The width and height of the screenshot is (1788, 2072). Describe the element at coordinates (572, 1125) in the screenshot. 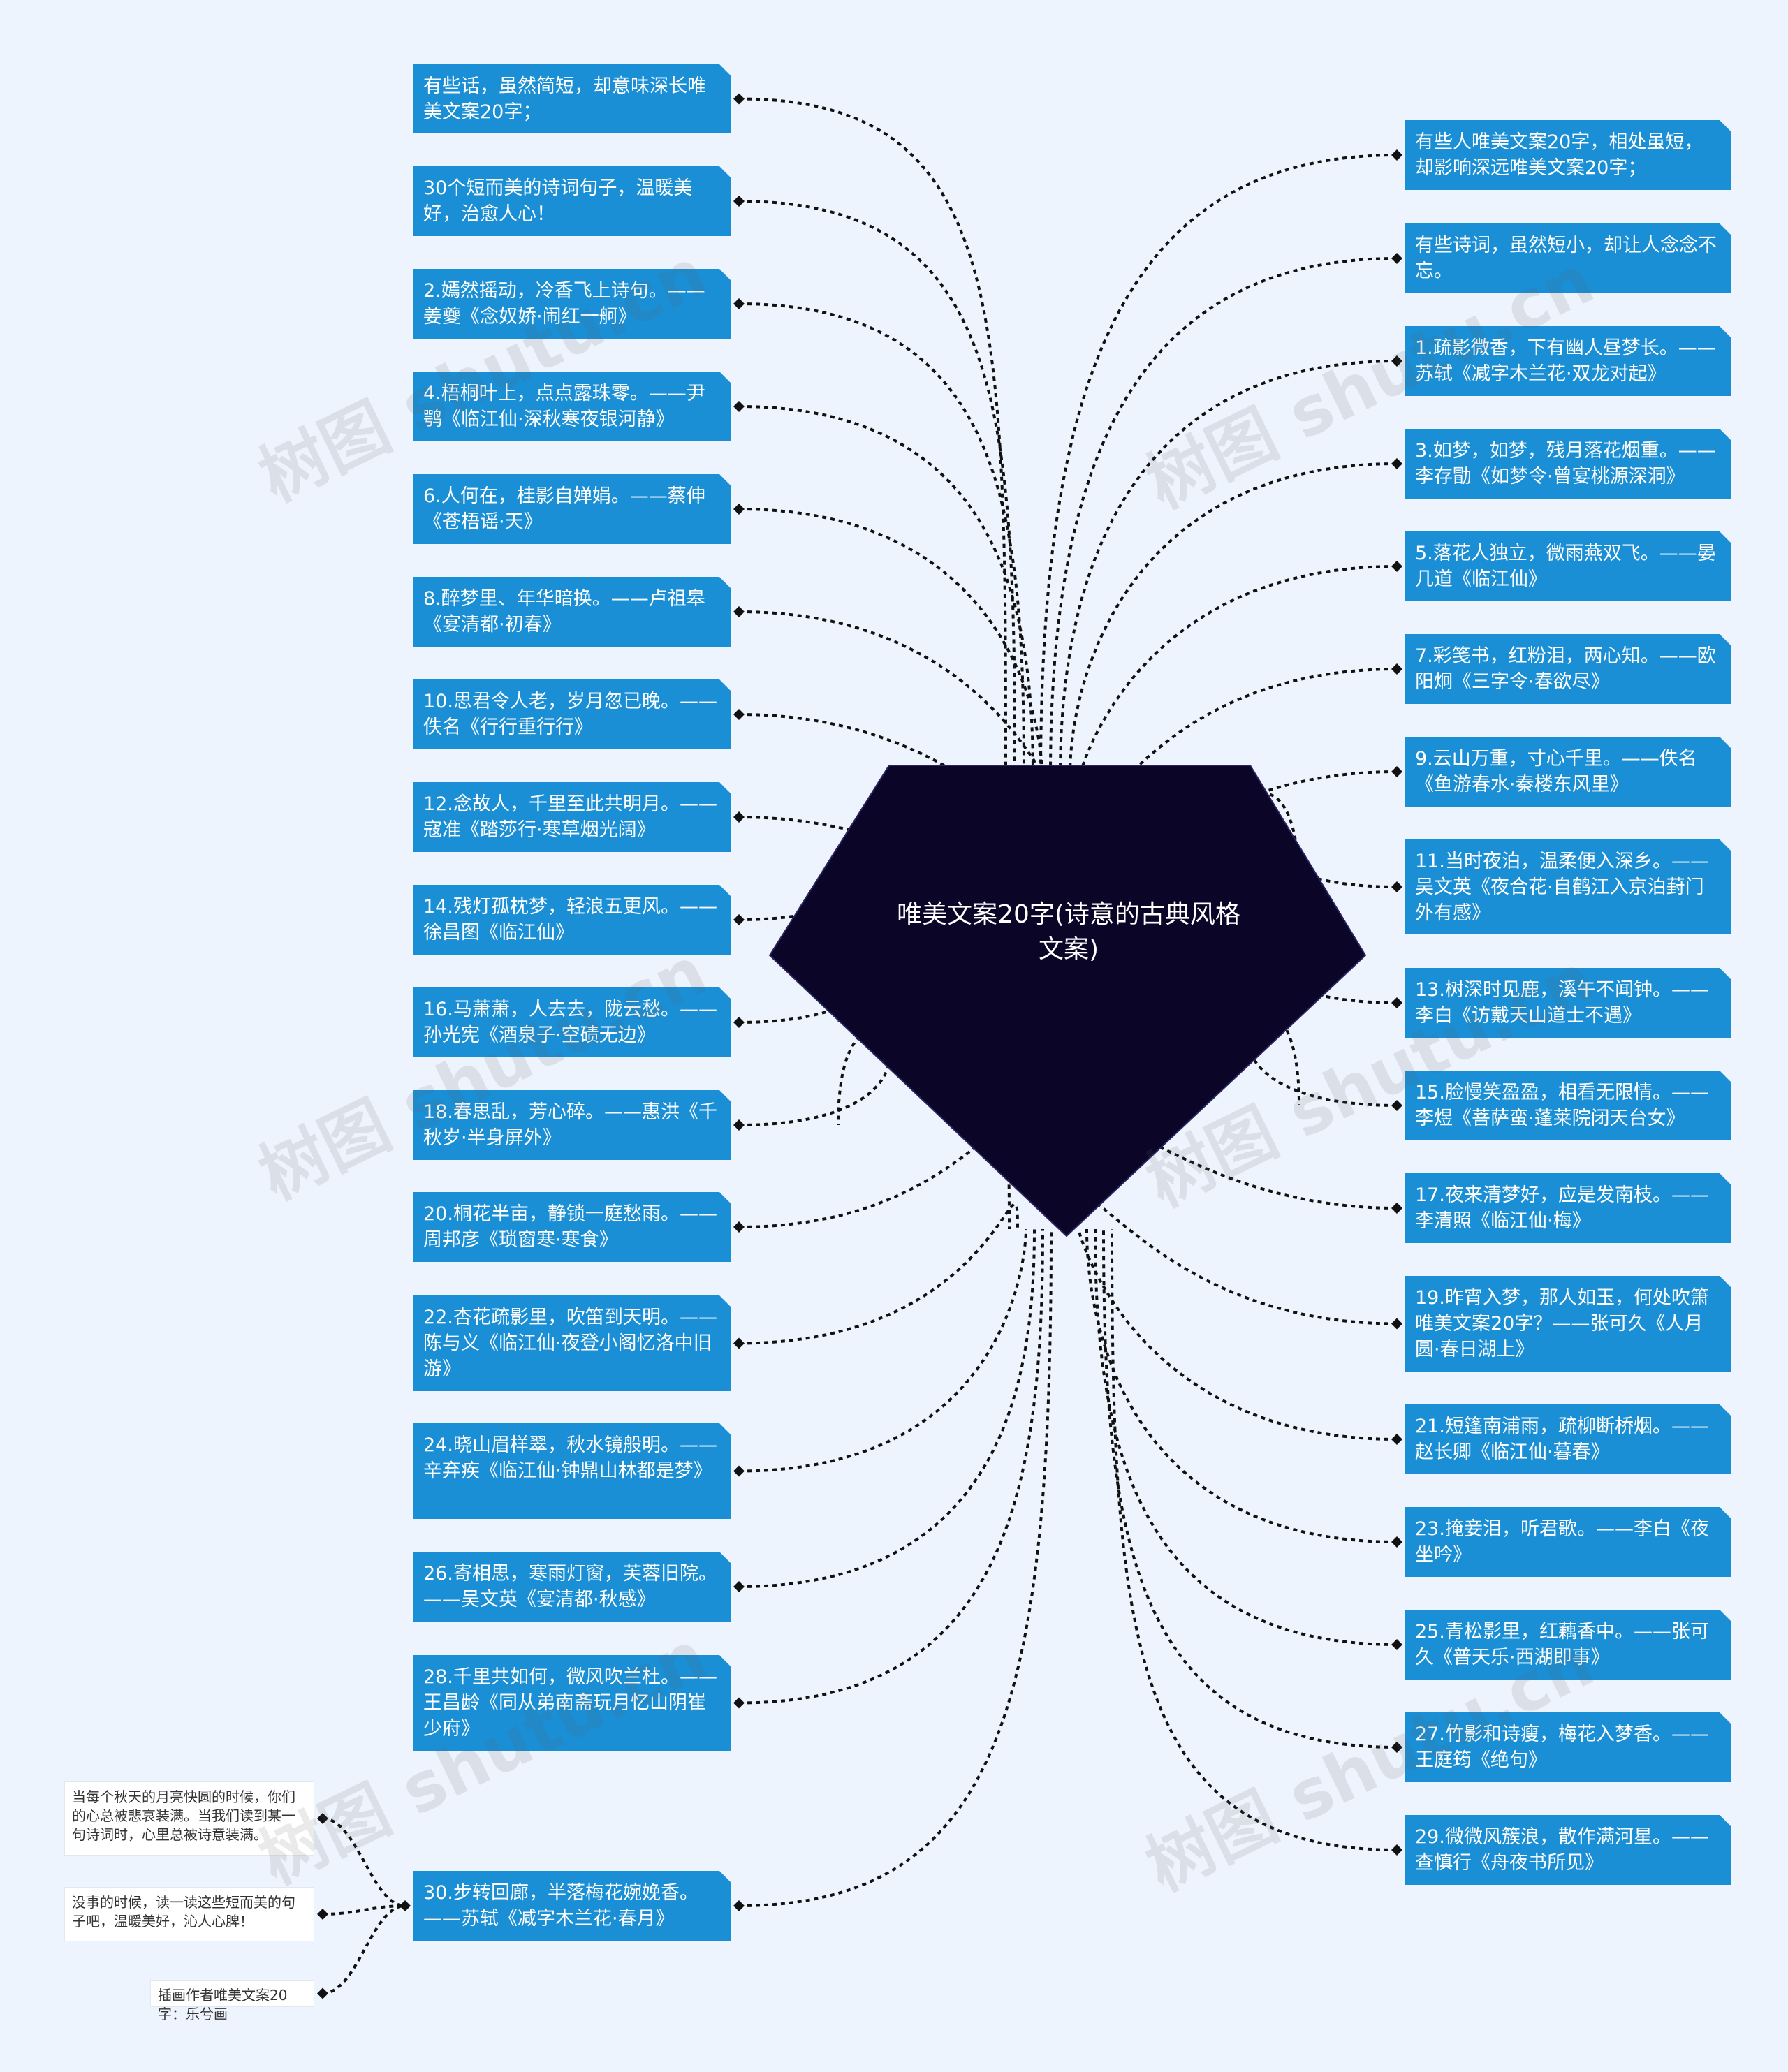

I see `topic-node-left: 18.春思乱，芳心碎。——惠洪《千秋岁·半身屏外》` at that location.